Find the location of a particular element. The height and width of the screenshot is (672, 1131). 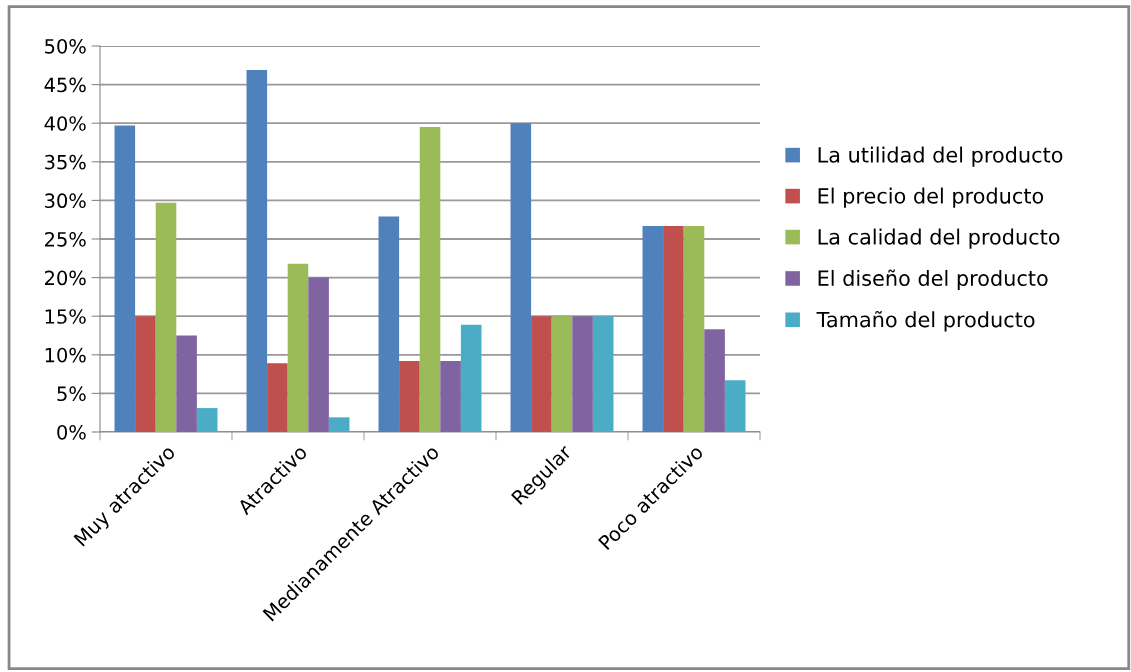

legend-label: Tamaño del producto is located at coordinates (925, 321).